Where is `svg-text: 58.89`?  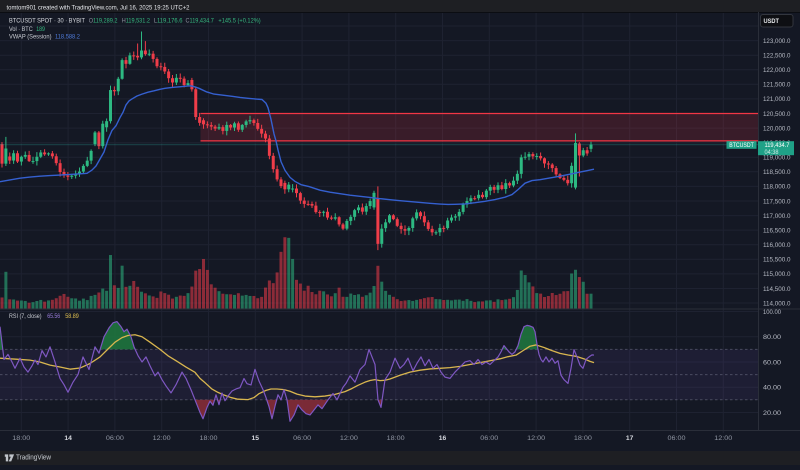 svg-text: 58.89 is located at coordinates (72, 316).